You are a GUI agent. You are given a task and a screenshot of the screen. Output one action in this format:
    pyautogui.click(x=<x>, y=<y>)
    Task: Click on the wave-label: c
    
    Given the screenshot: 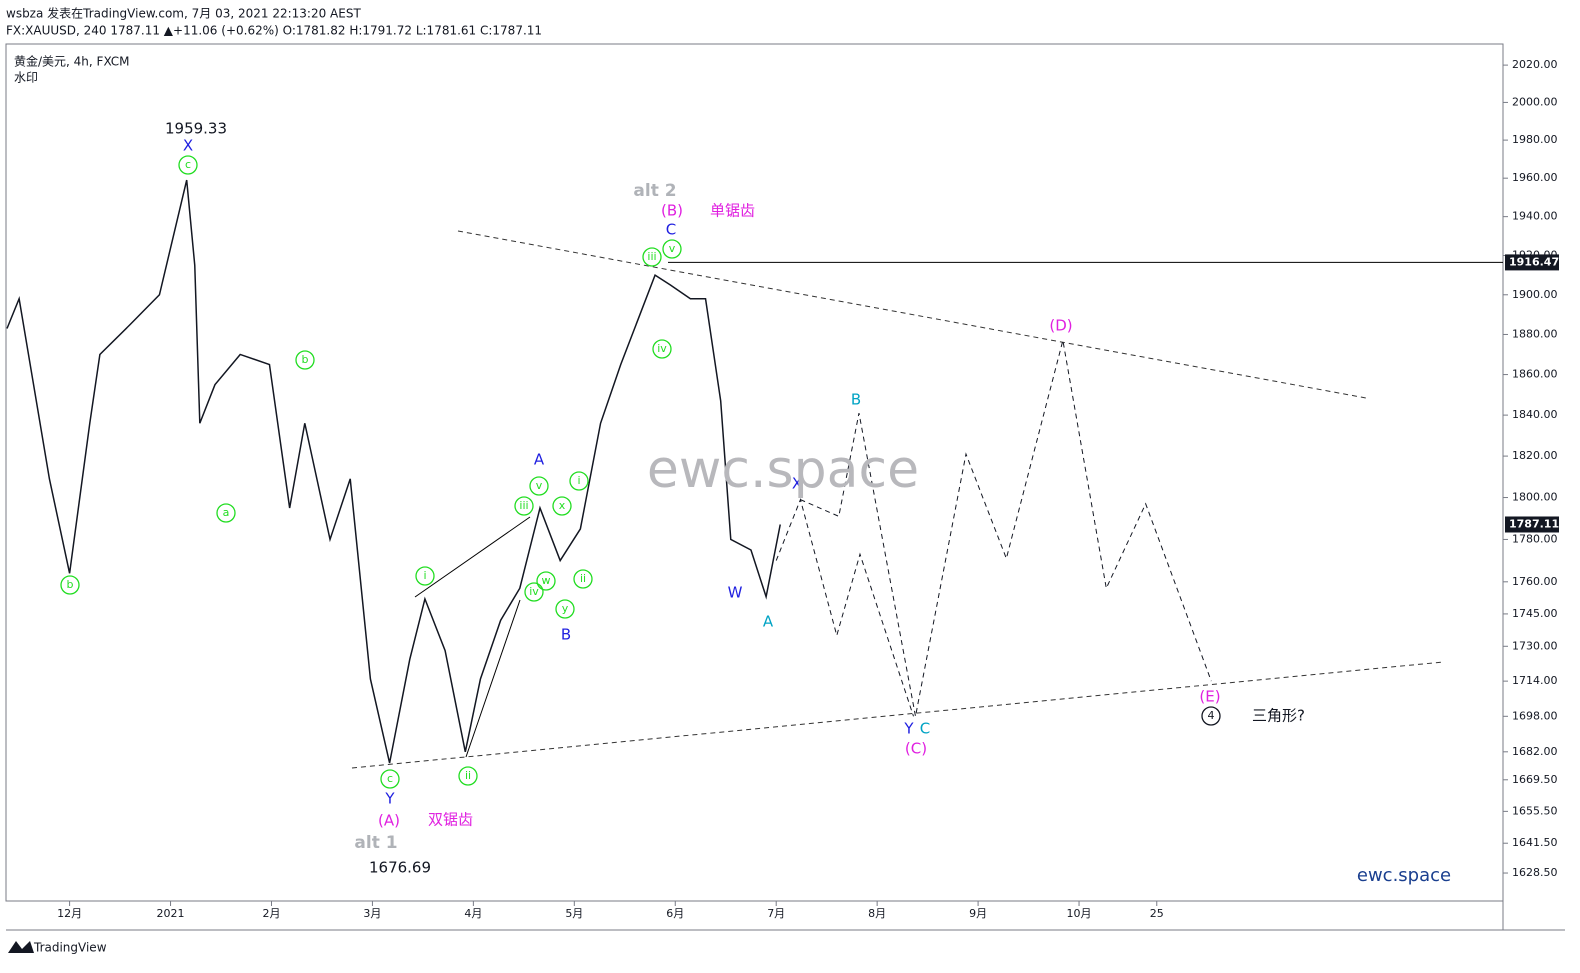 What is the action you would take?
    pyautogui.click(x=390, y=778)
    